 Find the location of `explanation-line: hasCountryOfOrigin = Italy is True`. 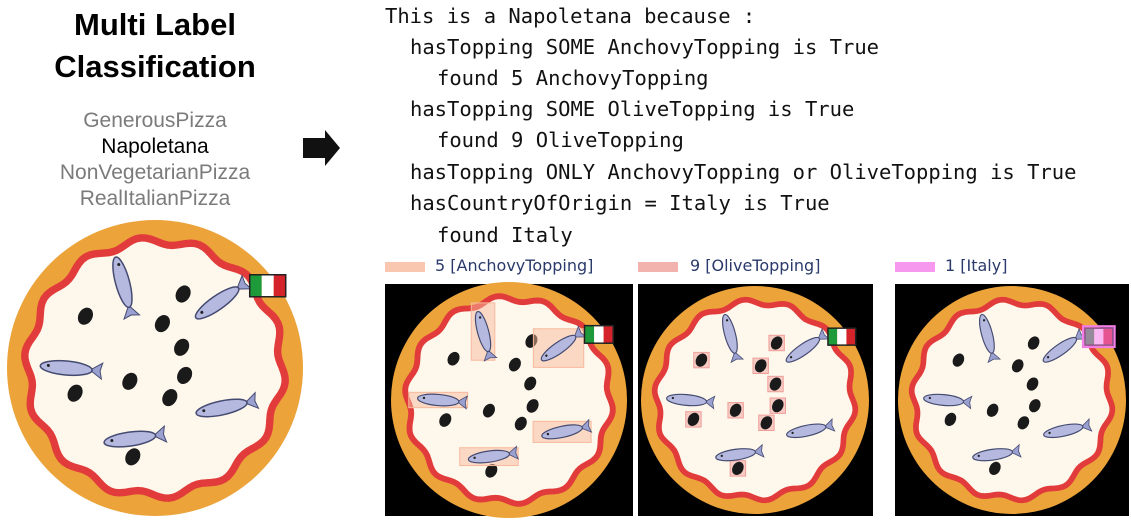

explanation-line: hasCountryOfOrigin = Italy is True is located at coordinates (620, 203).